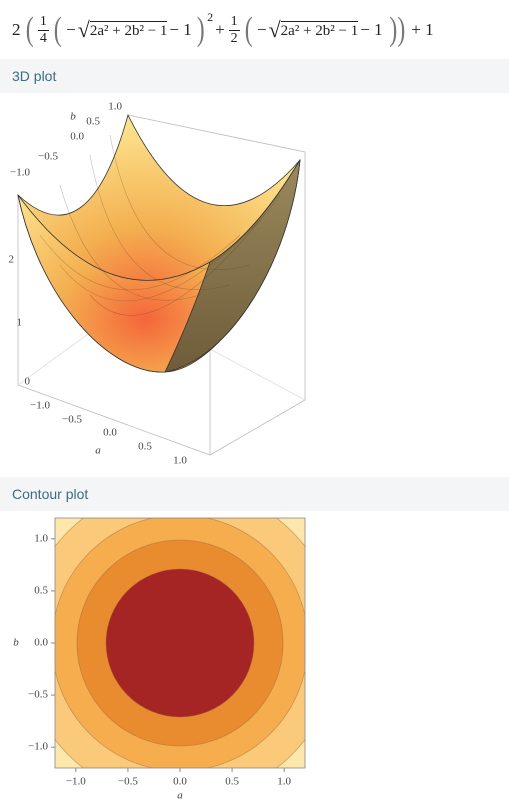  Describe the element at coordinates (40, 406) in the screenshot. I see `a-tick-label: −1.0` at that location.